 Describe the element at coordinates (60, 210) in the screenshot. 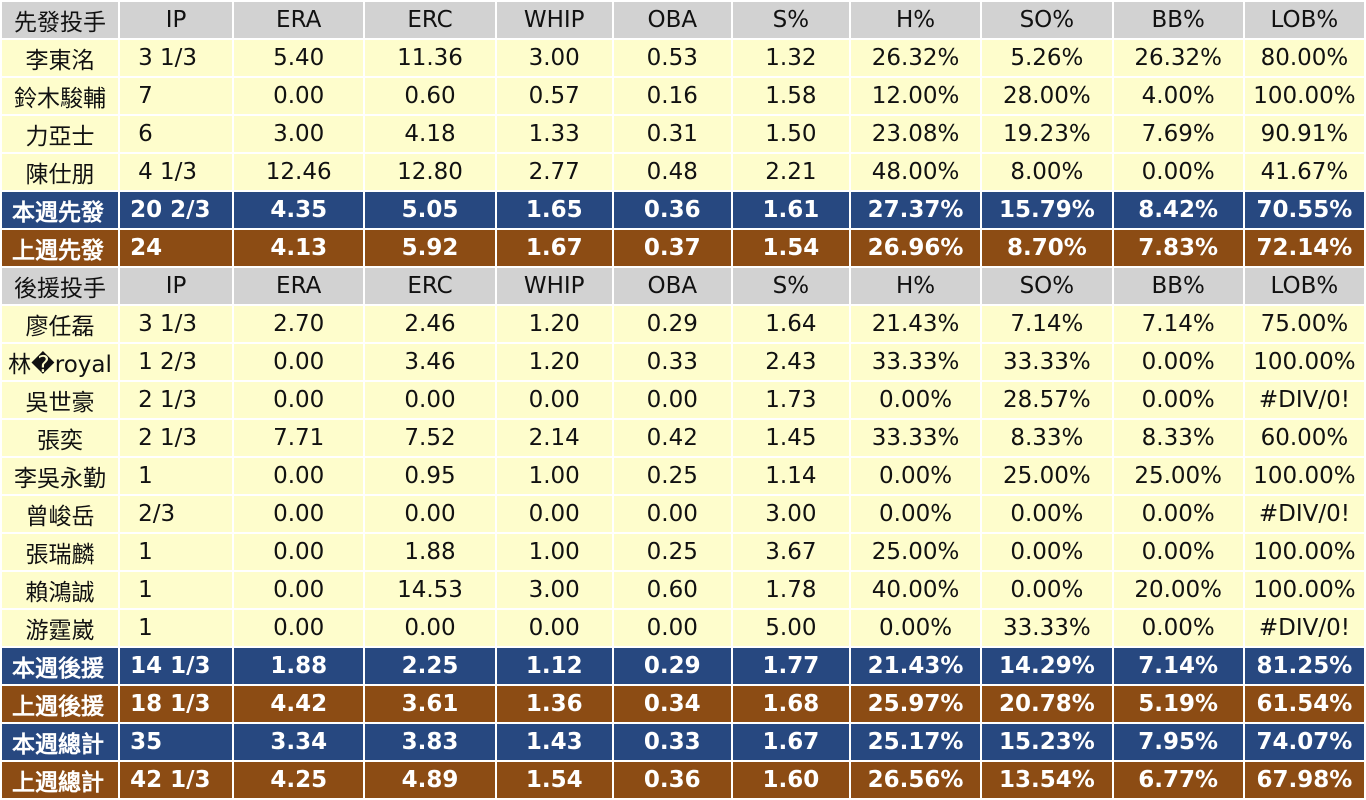

I see `row-label: 本週先發` at that location.